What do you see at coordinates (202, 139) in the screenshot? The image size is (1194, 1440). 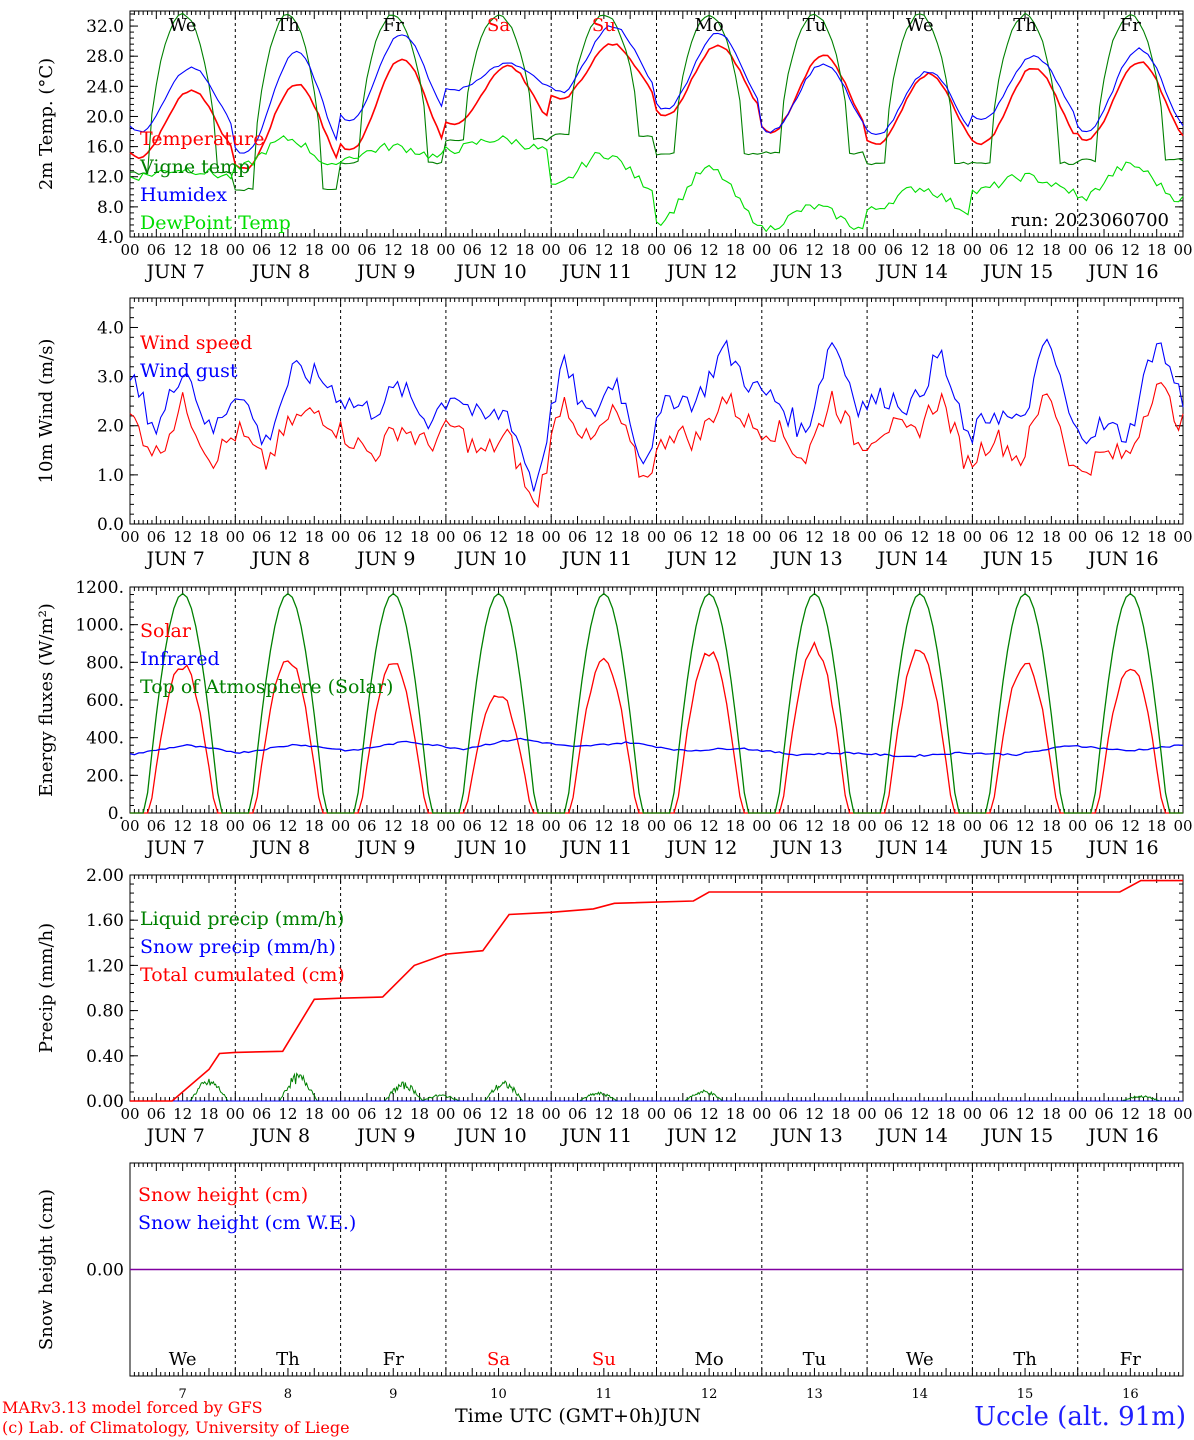 I see `legend-temperature: Temperature` at bounding box center [202, 139].